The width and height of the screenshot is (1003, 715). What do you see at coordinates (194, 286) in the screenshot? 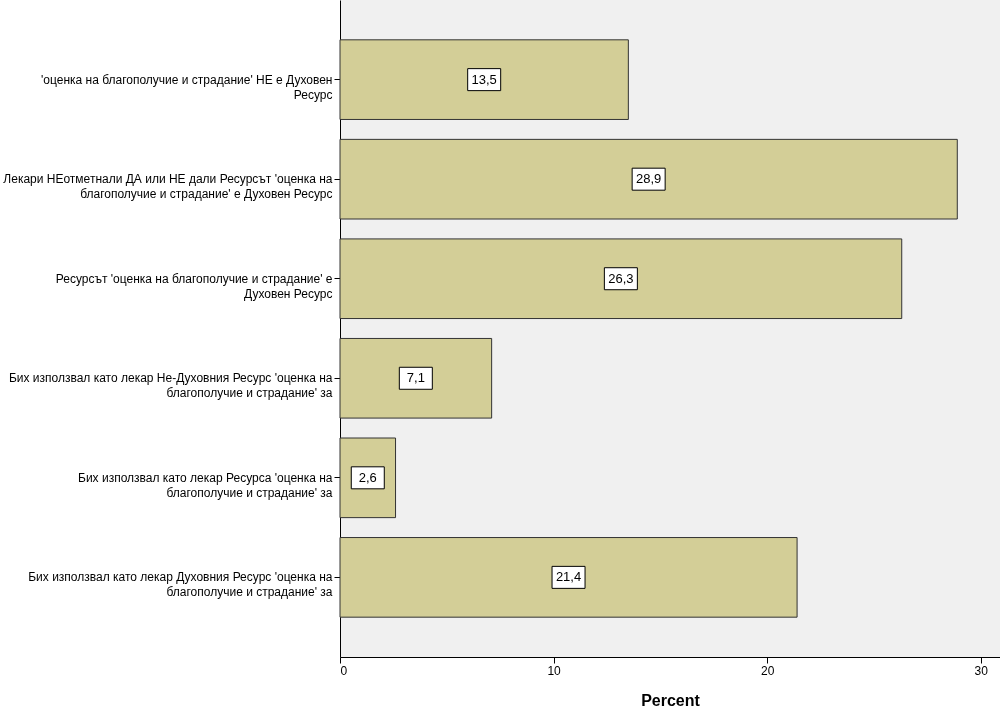
I see `y-tick-label: Ресурсът 'оценка на благополучие и страдание' е Духовен Ресурс` at bounding box center [194, 286].